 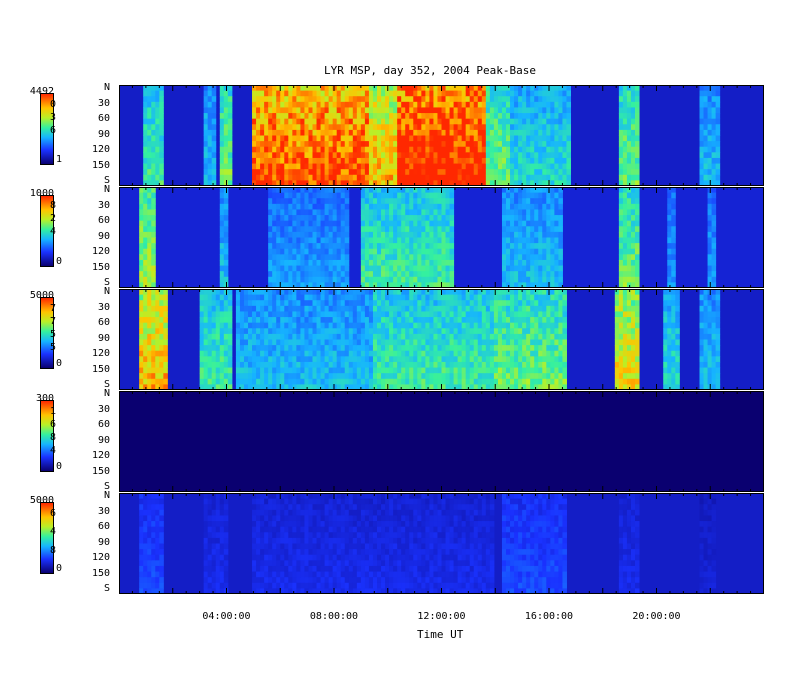 What do you see at coordinates (52, 411) in the screenshot?
I see `colorbar-4-tick: 1` at bounding box center [52, 411].